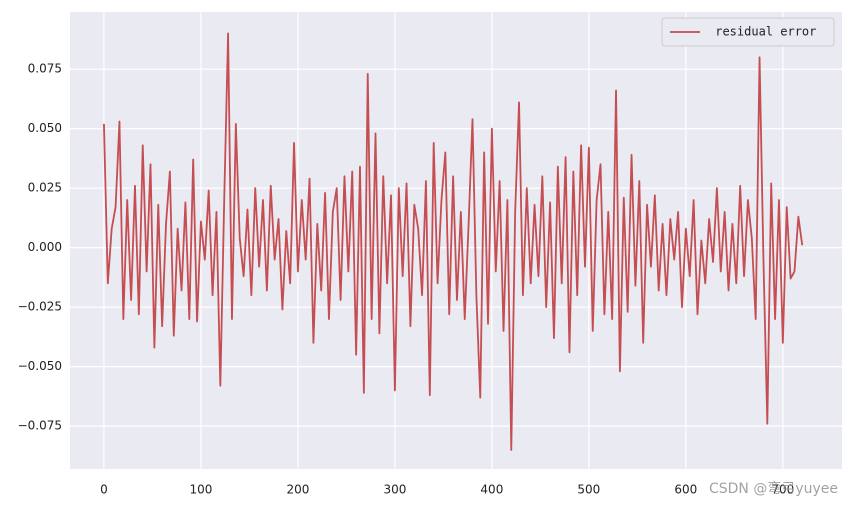 The image size is (853, 511). I want to click on watermark: CSDN @弯弓yuyee, so click(773, 488).